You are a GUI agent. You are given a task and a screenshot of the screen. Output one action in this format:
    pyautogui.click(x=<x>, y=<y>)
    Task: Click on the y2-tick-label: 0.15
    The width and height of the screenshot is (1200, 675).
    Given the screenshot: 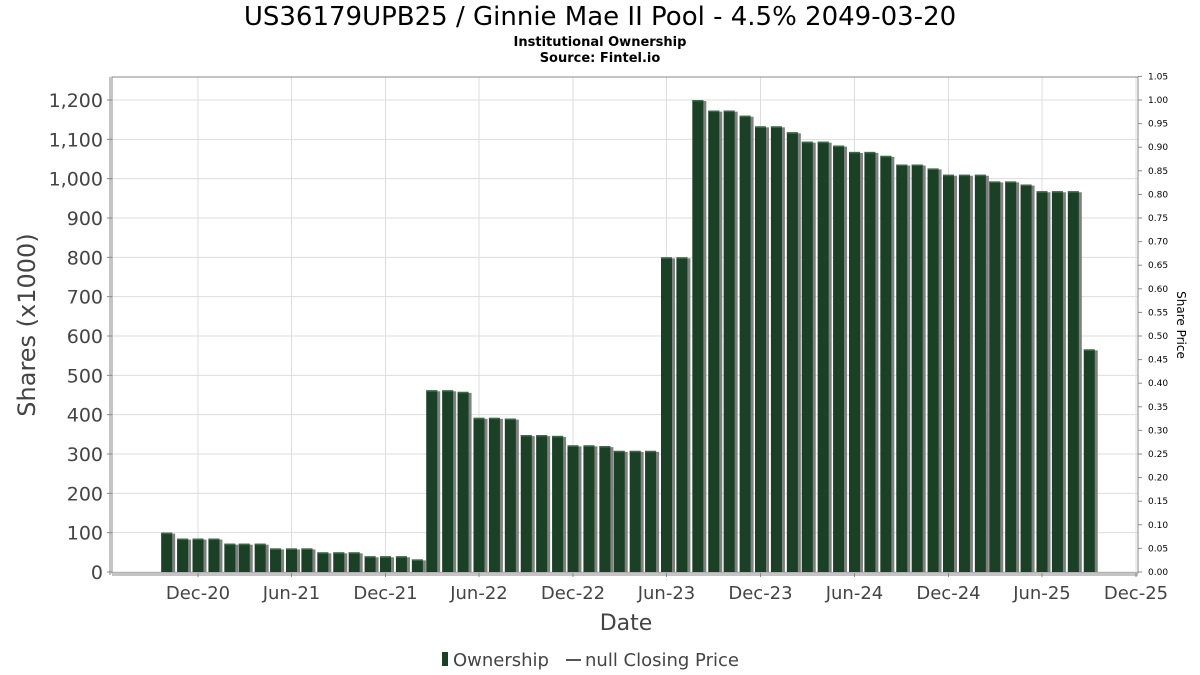 What is the action you would take?
    pyautogui.click(x=1158, y=502)
    